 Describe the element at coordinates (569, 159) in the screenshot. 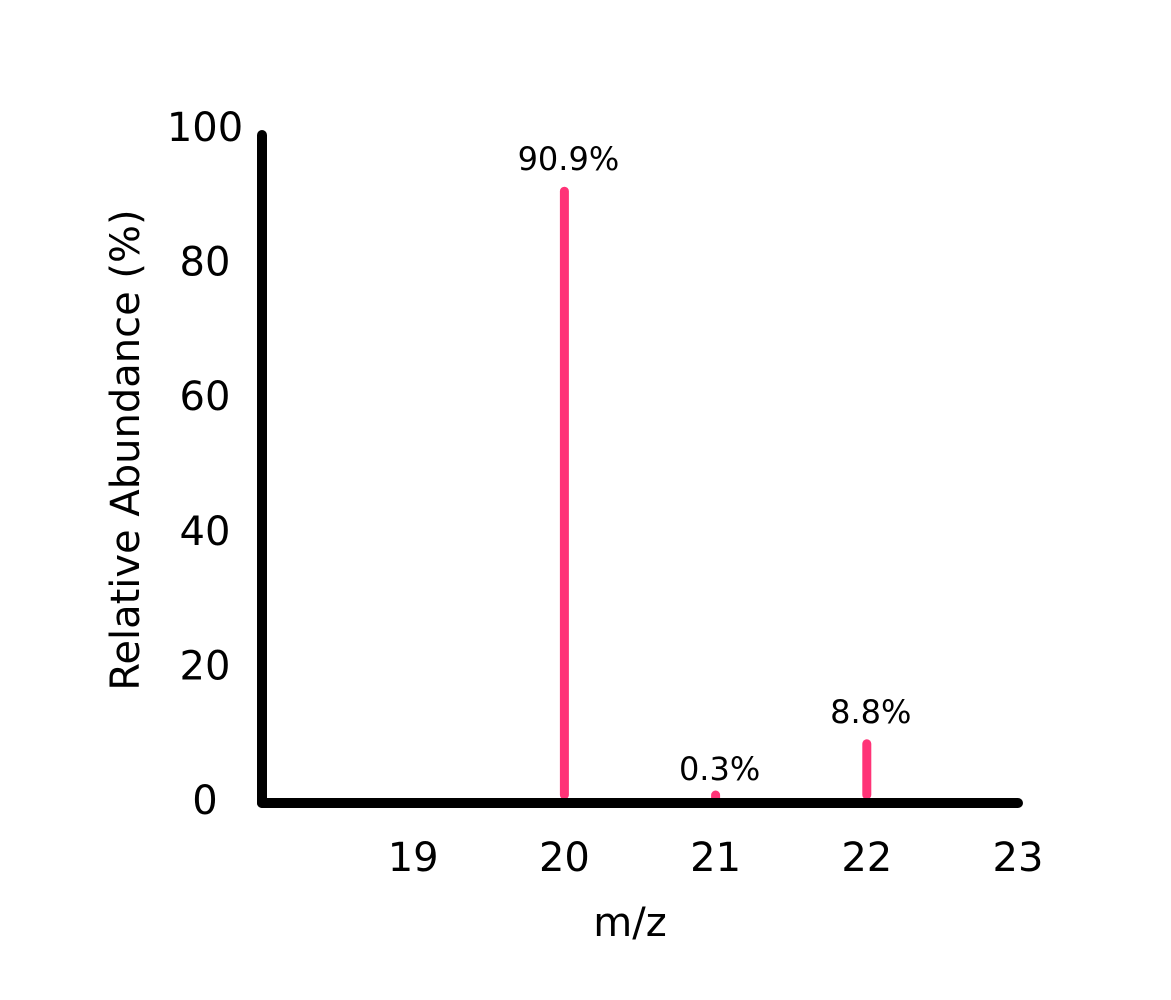

I see `value-label: 90.9%` at that location.